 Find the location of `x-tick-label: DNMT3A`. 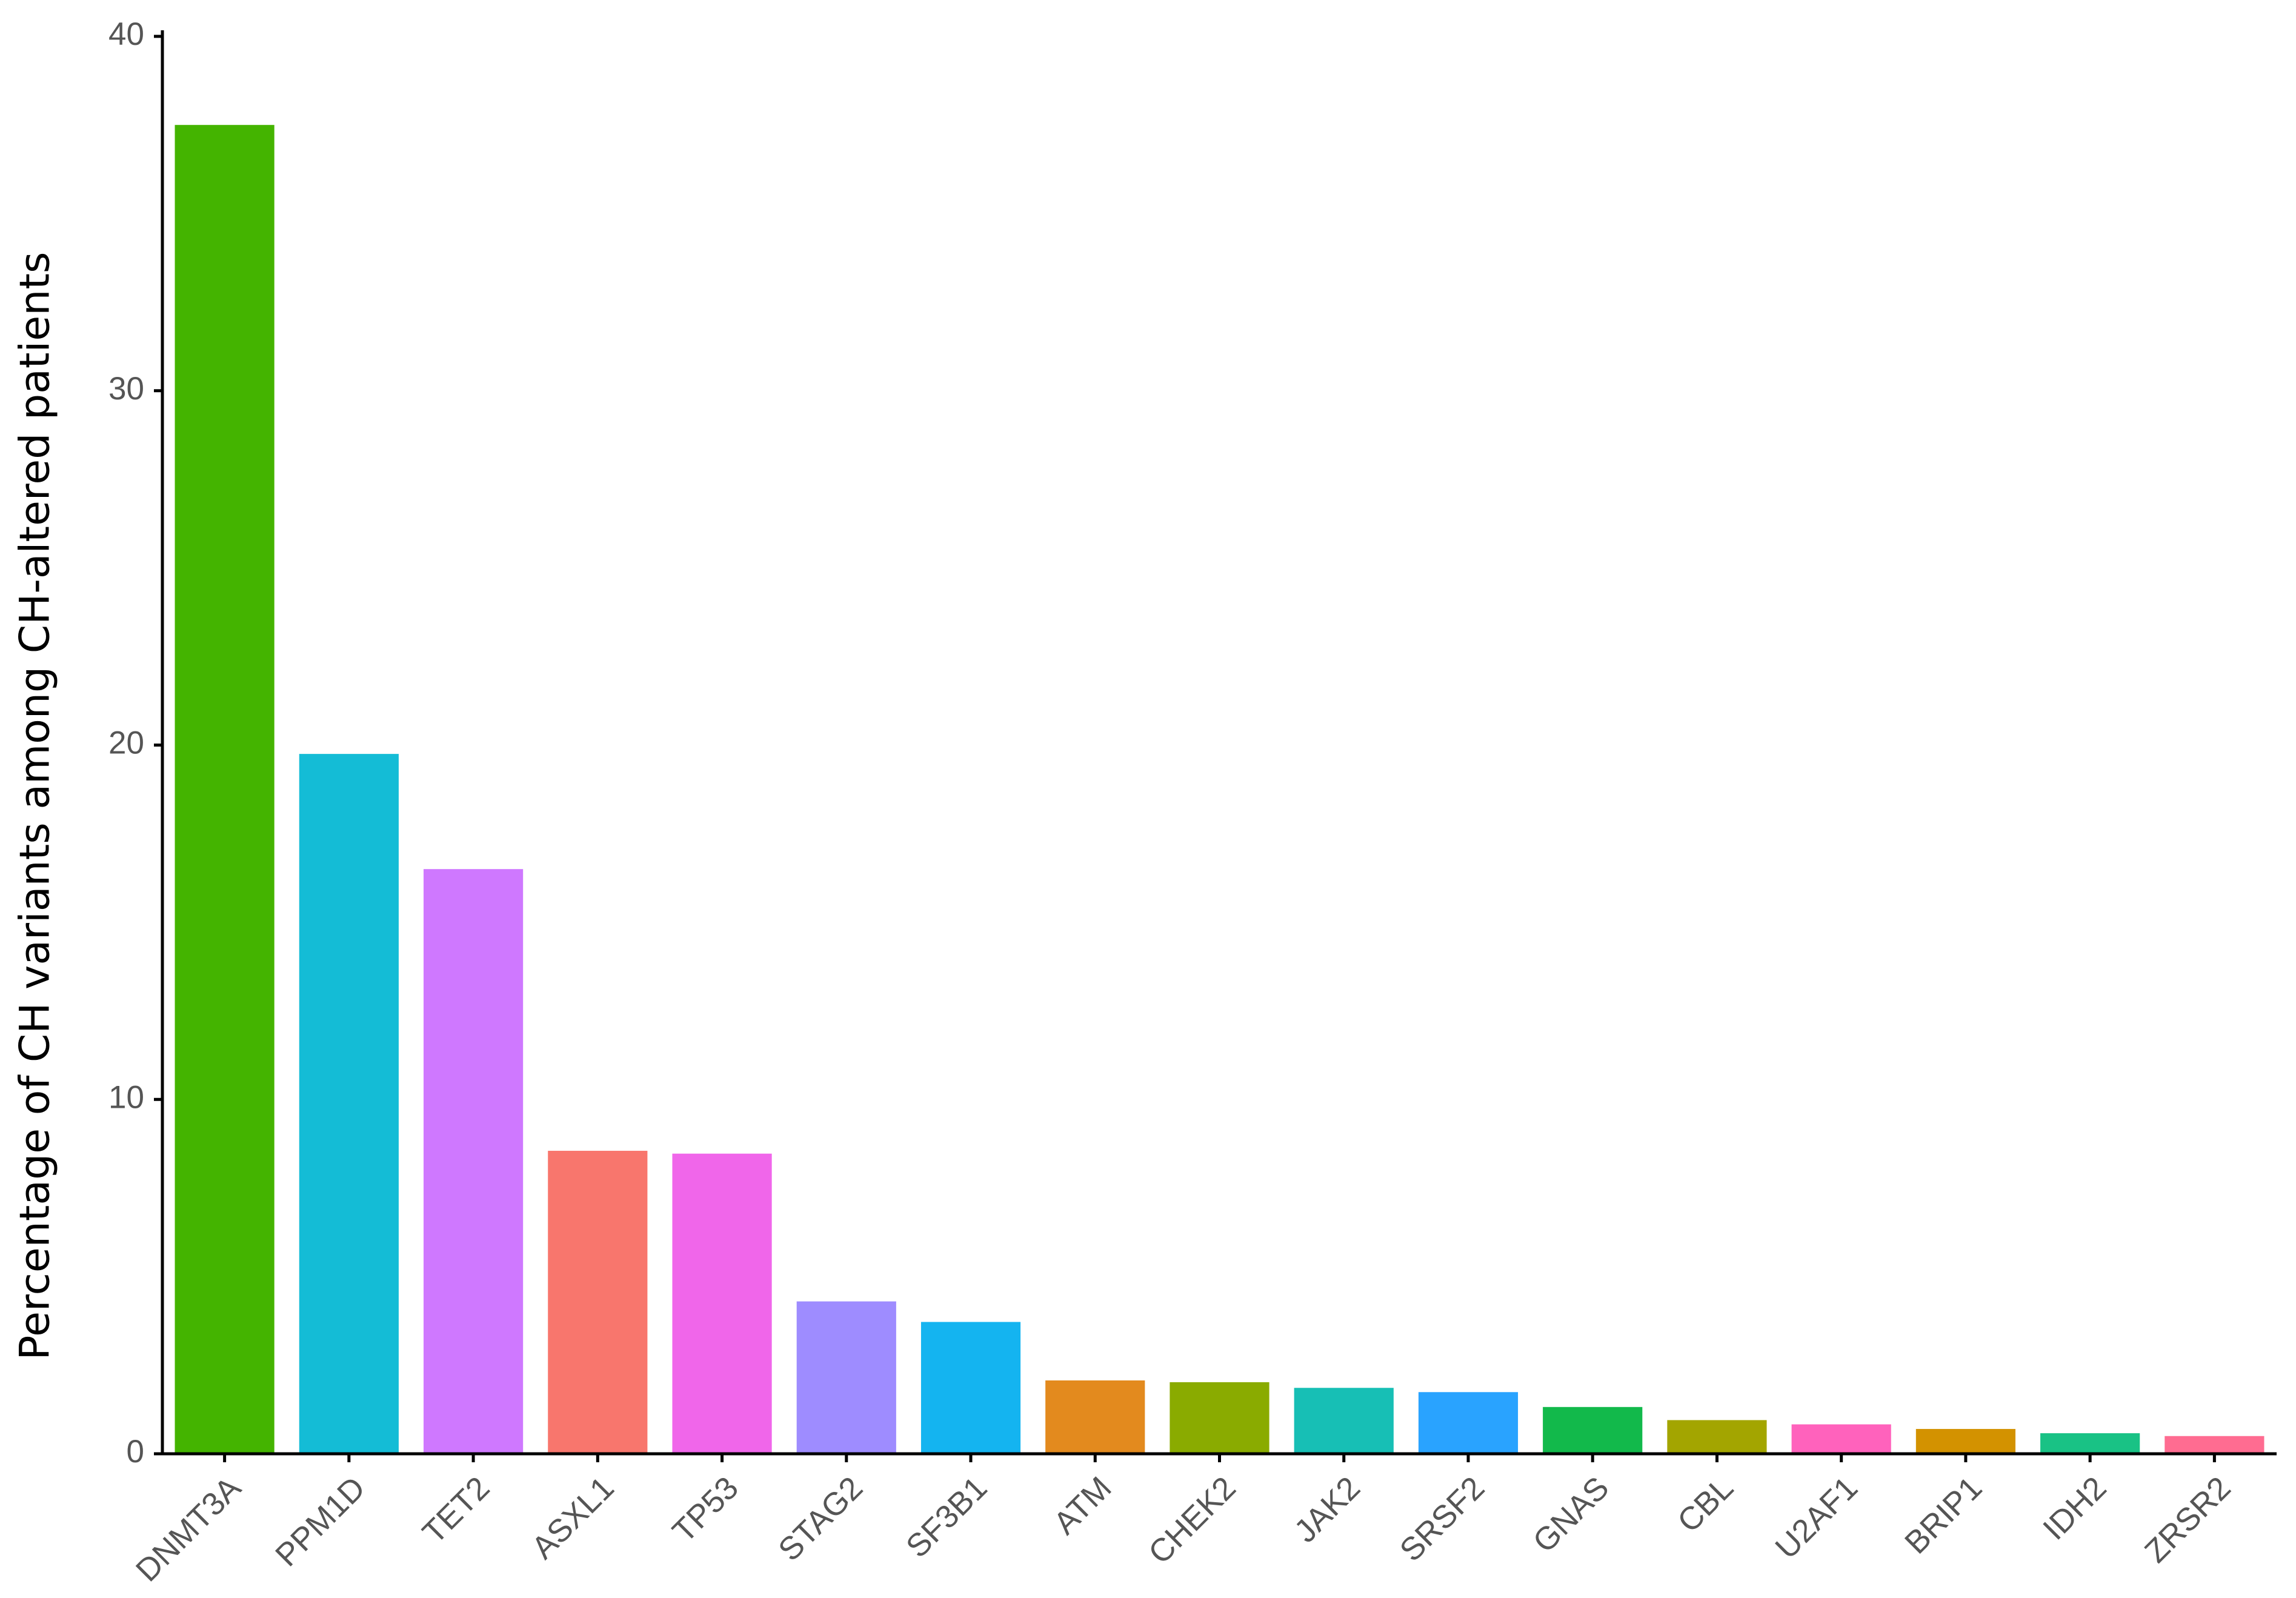

x-tick-label: DNMT3A is located at coordinates (188, 1529).